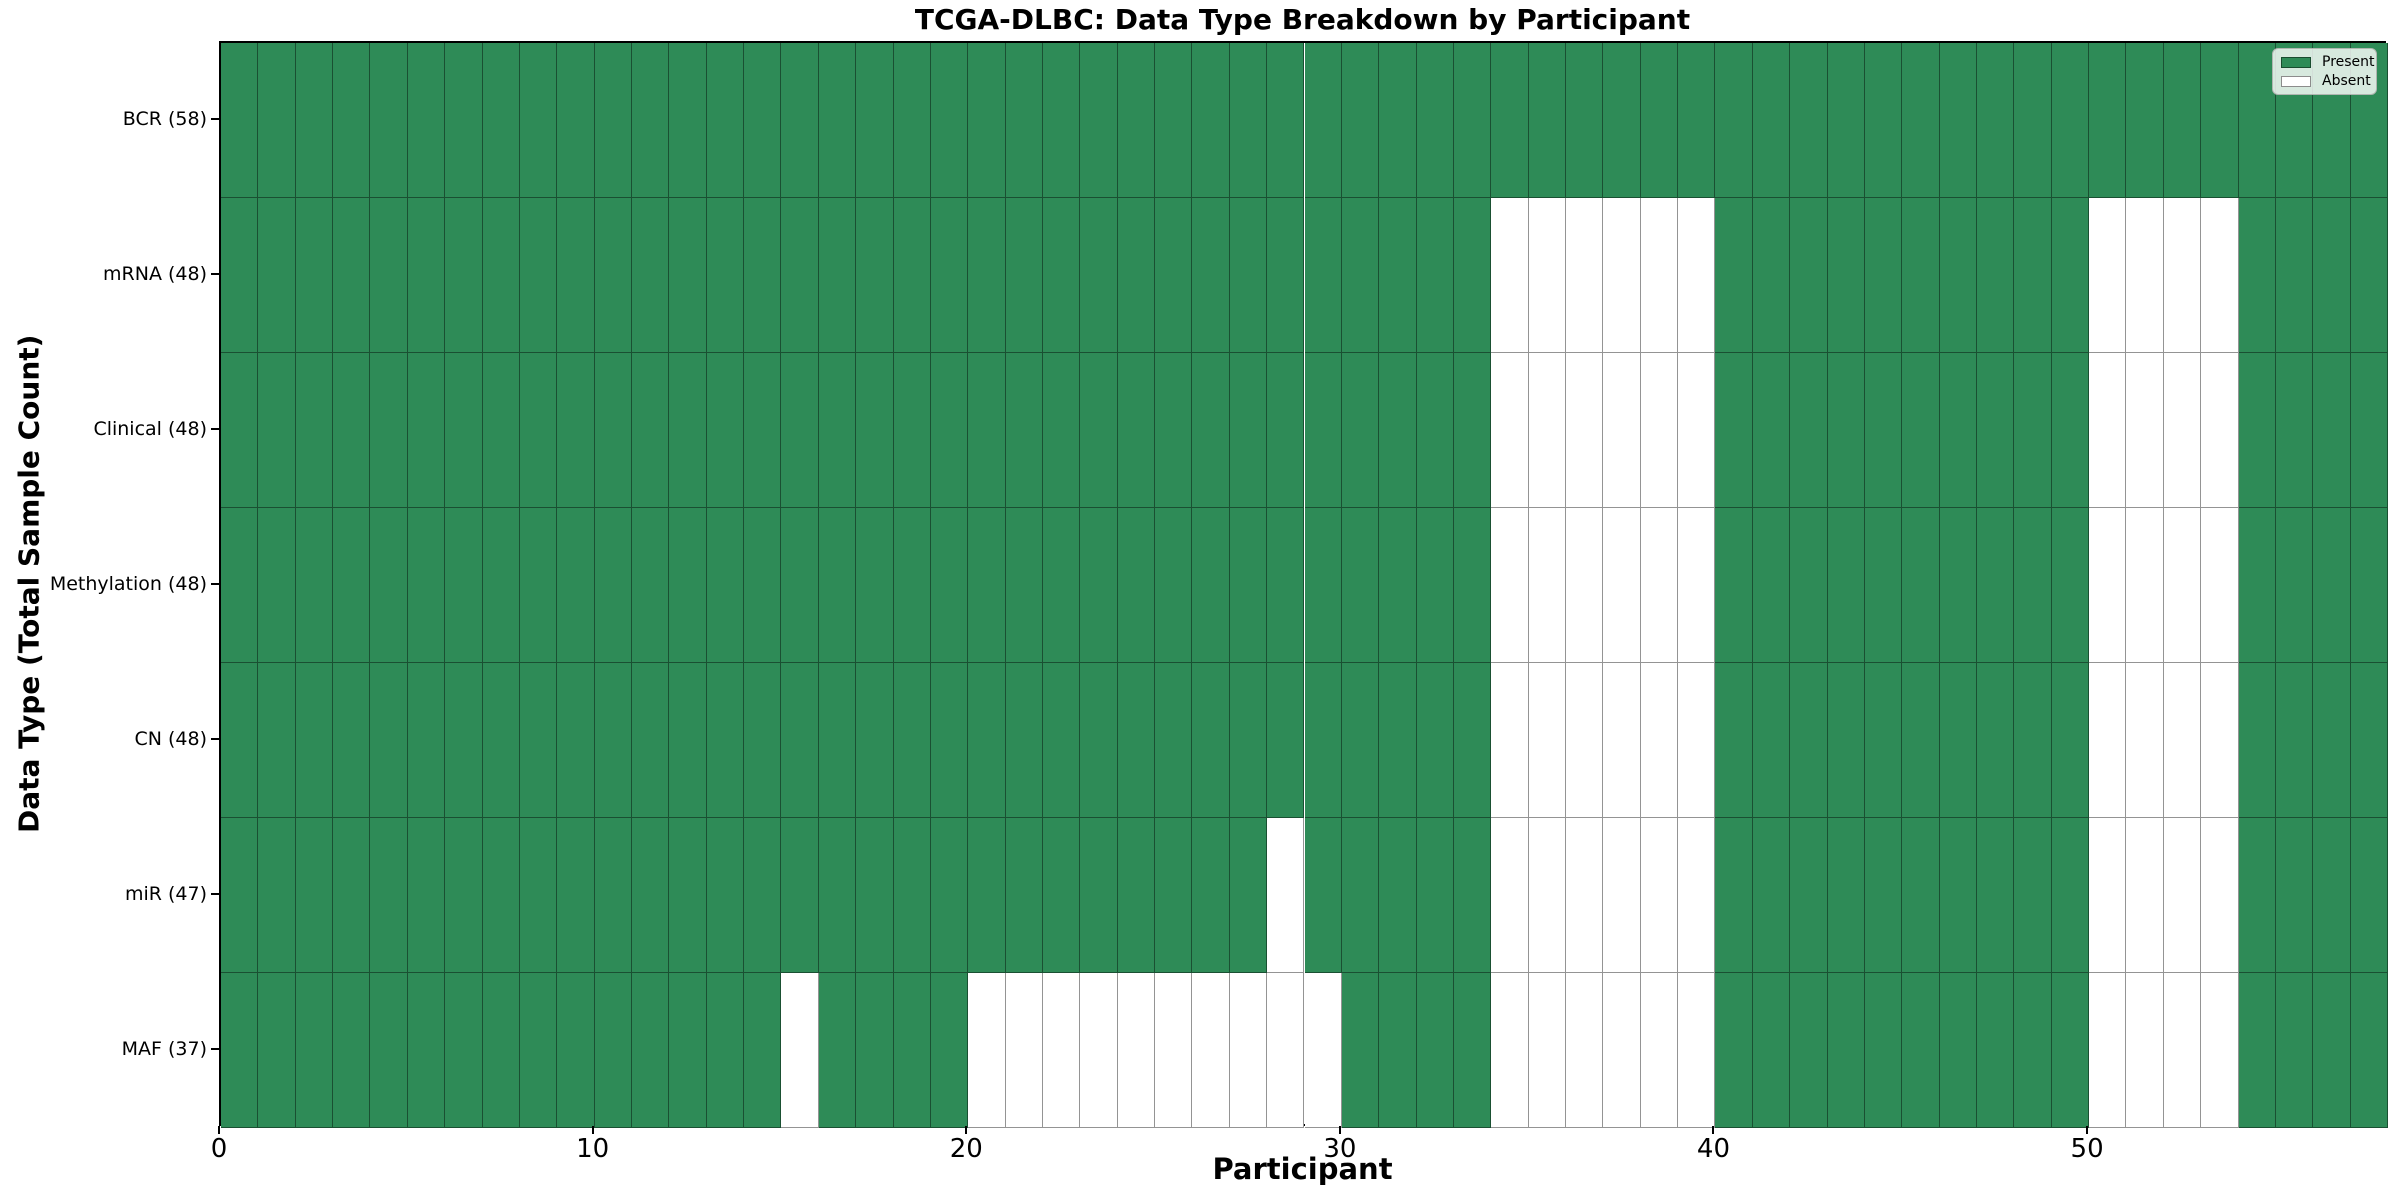 The image size is (2400, 1200). Describe the element at coordinates (875, 275) in the screenshot. I see `cell-mRNA-p17` at that location.